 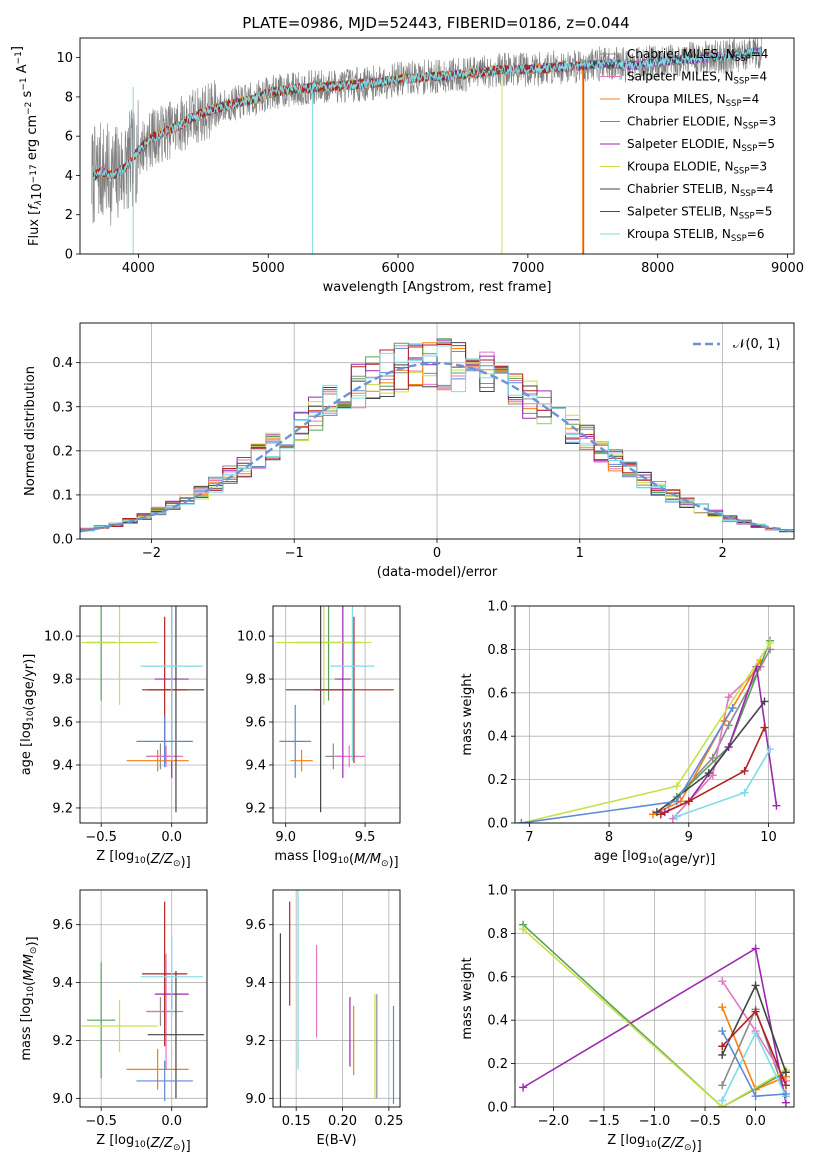 I want to click on y-tick-label: 0.3, so click(x=62, y=407).